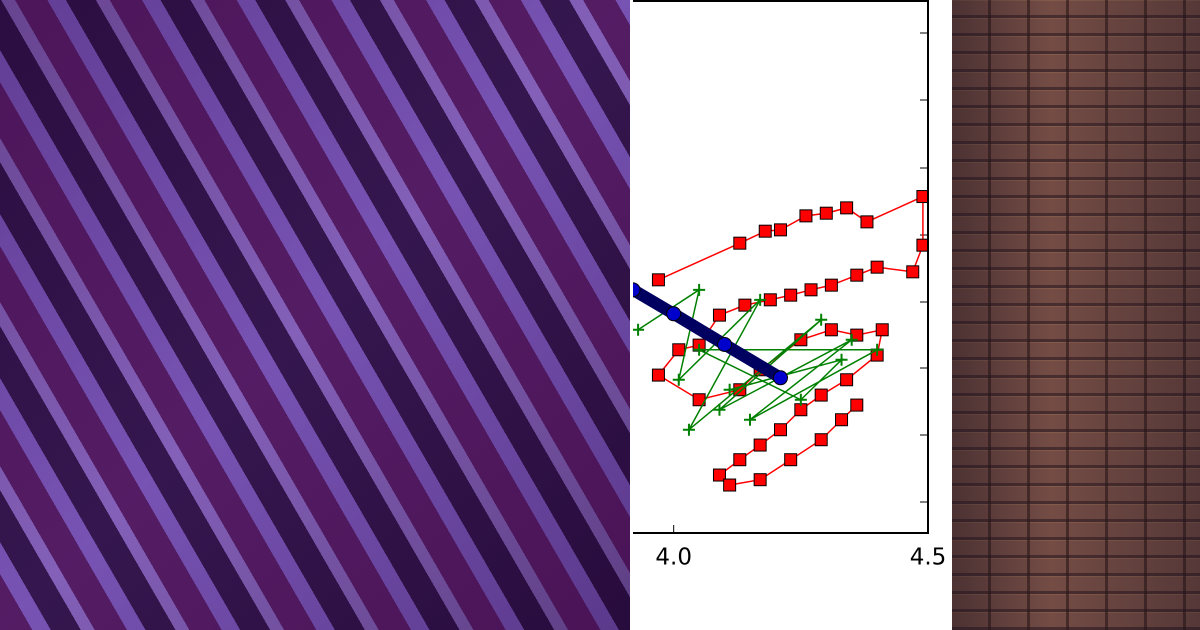 Image resolution: width=1200 pixels, height=630 pixels. What do you see at coordinates (673, 558) in the screenshot?
I see `x-tick-label: 4.0` at bounding box center [673, 558].